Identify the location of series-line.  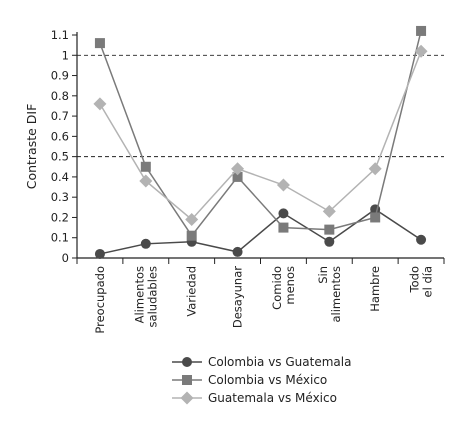
(260, 231).